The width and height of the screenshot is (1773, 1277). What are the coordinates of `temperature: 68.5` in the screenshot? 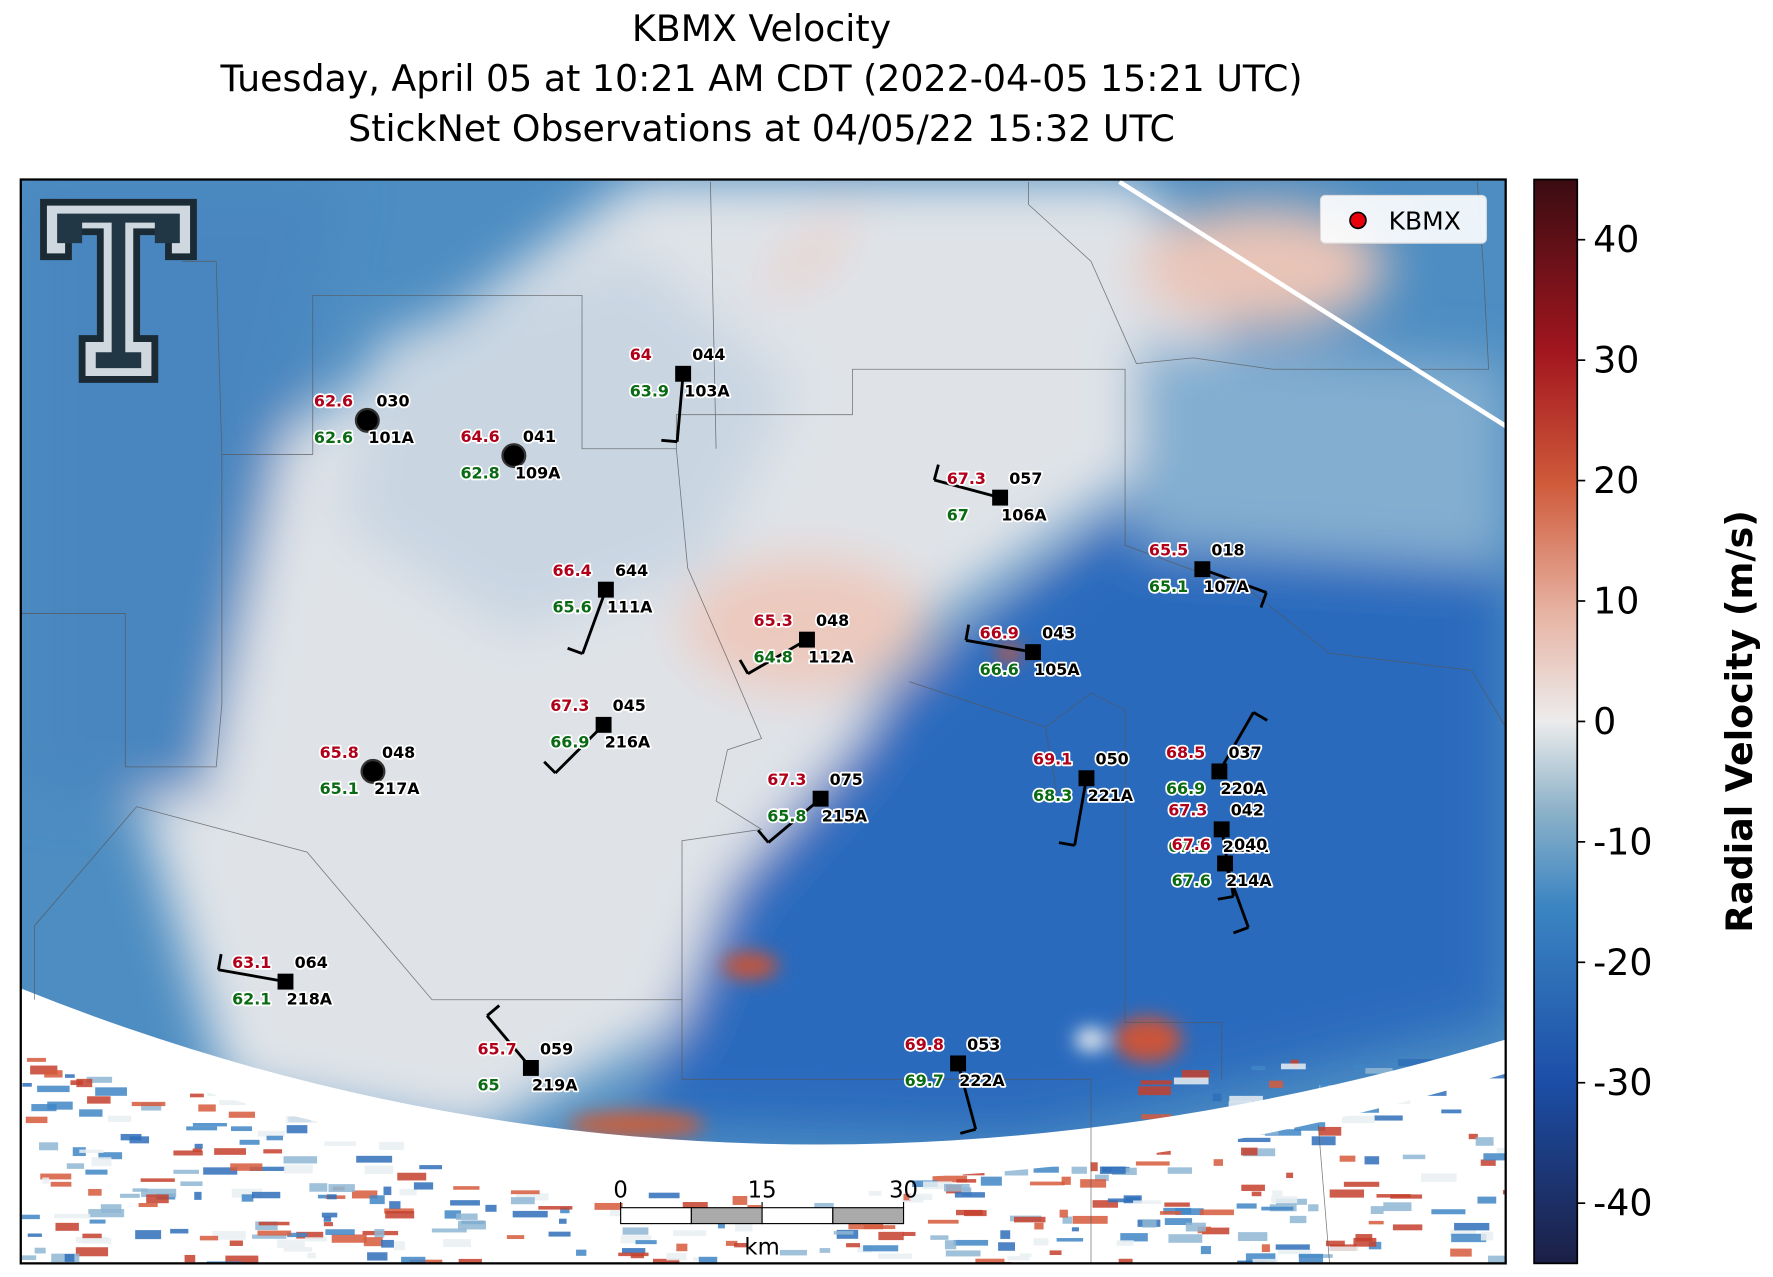 It's located at (1185, 752).